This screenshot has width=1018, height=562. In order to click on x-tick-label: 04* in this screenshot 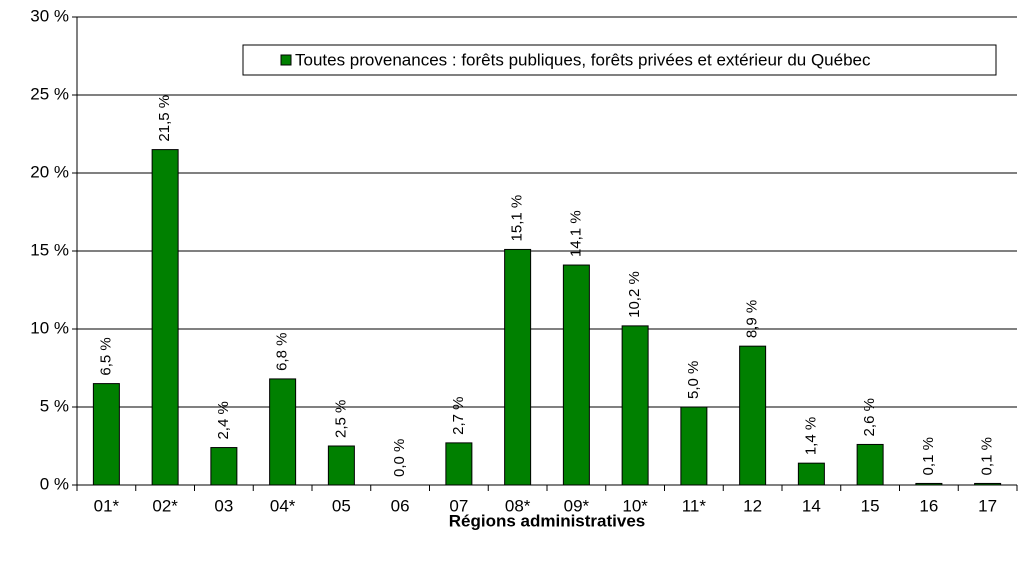, I will do `click(283, 505)`.